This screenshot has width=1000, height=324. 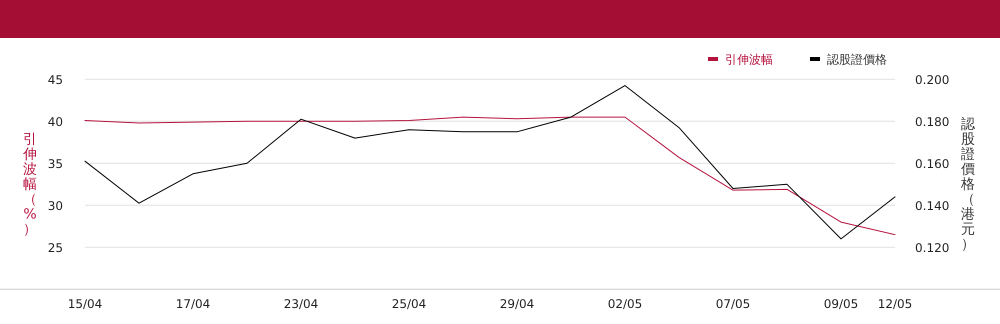 What do you see at coordinates (625, 304) in the screenshot?
I see `x-tick-label: 02/05` at bounding box center [625, 304].